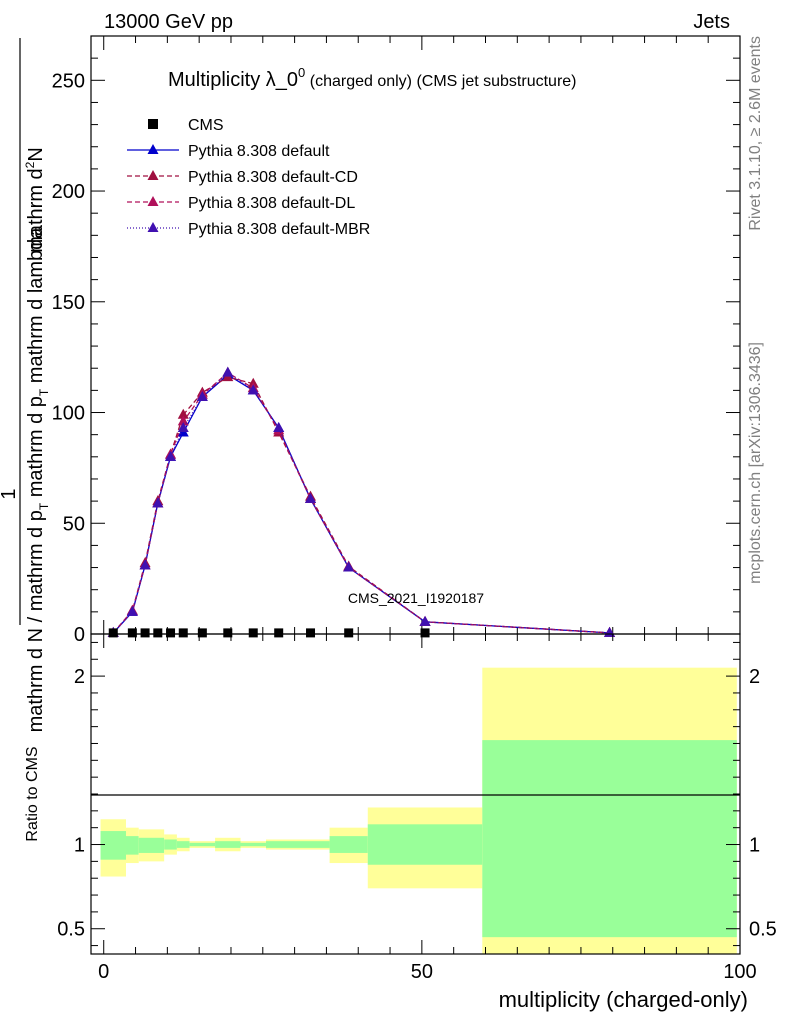 This screenshot has height=1024, width=786. What do you see at coordinates (755, 133) in the screenshot?
I see `rivet-label: Rivet 3.1.10, ≥ 2.6M events` at bounding box center [755, 133].